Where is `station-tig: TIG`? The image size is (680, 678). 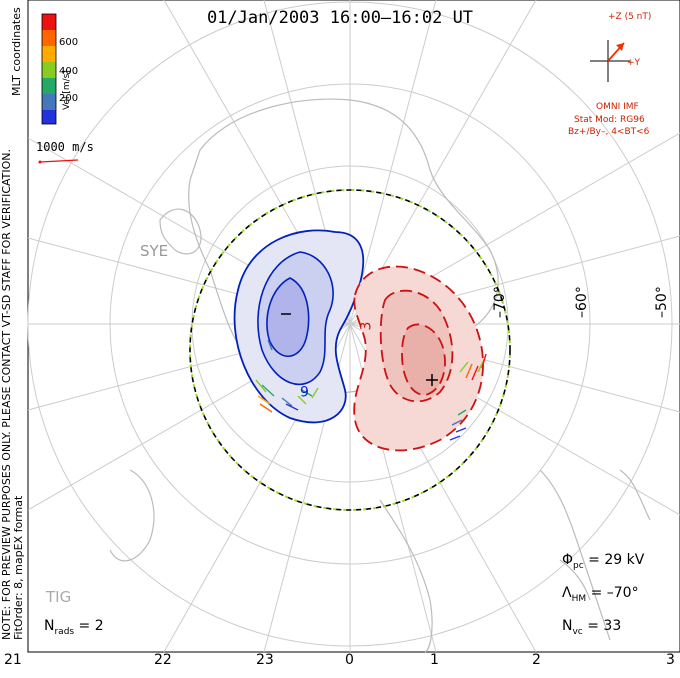
station-tig: TIG is located at coordinates (59, 597).